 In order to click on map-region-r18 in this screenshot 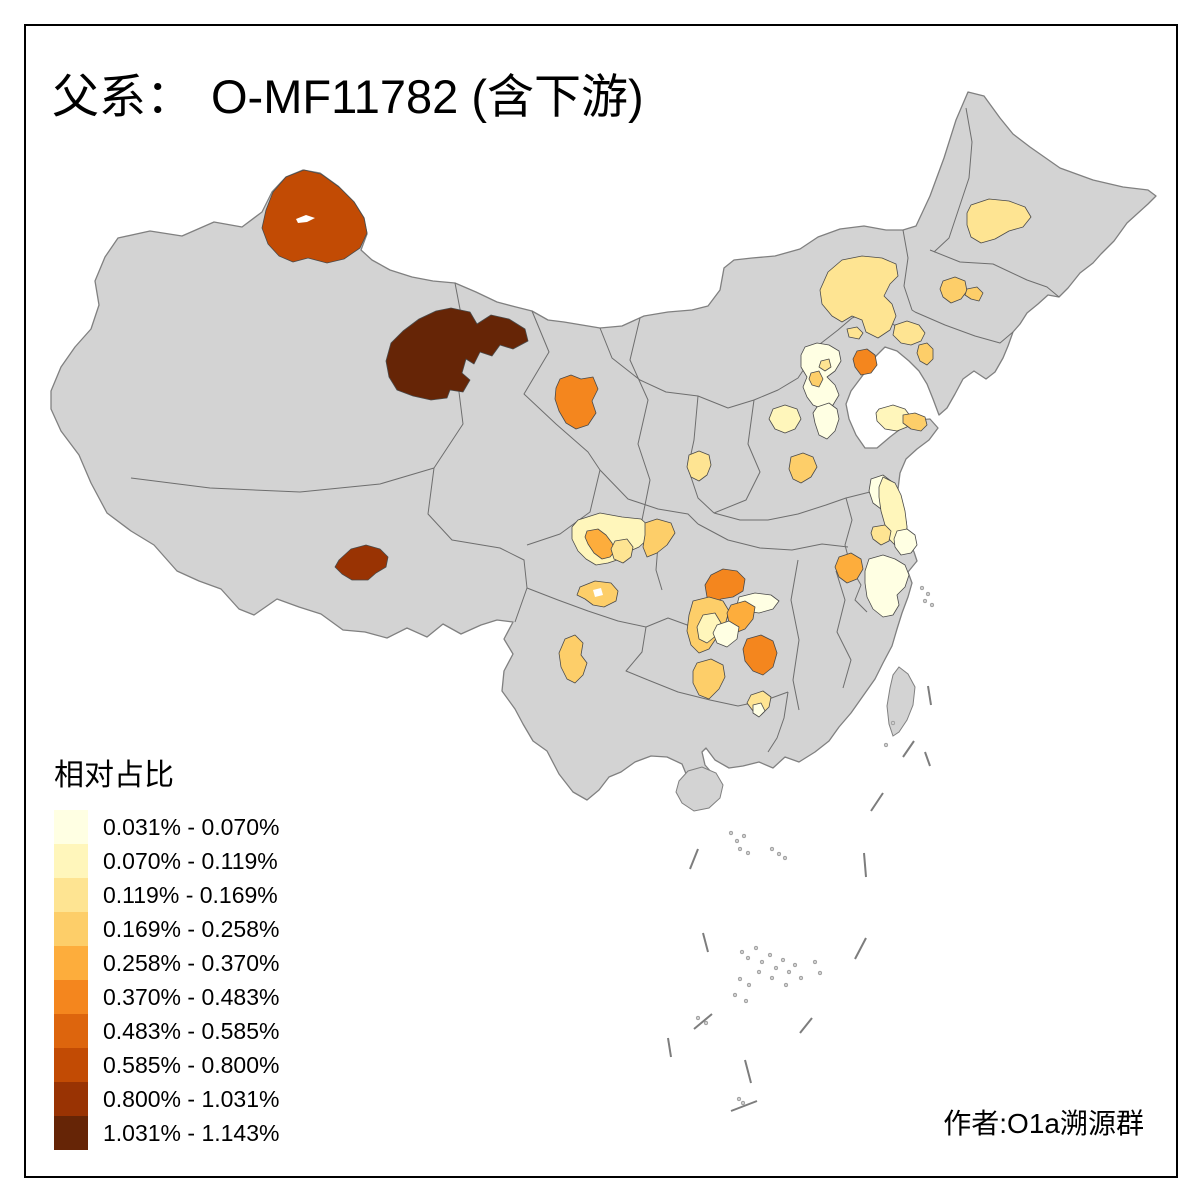, I will do `click(709, 679)`.